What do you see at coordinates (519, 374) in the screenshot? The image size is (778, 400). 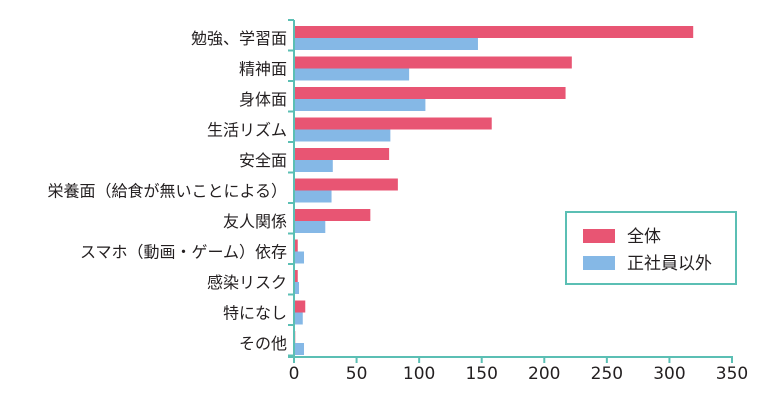 I see `x-tick-labels: 0 50 100 150 200 250 300 350` at bounding box center [519, 374].